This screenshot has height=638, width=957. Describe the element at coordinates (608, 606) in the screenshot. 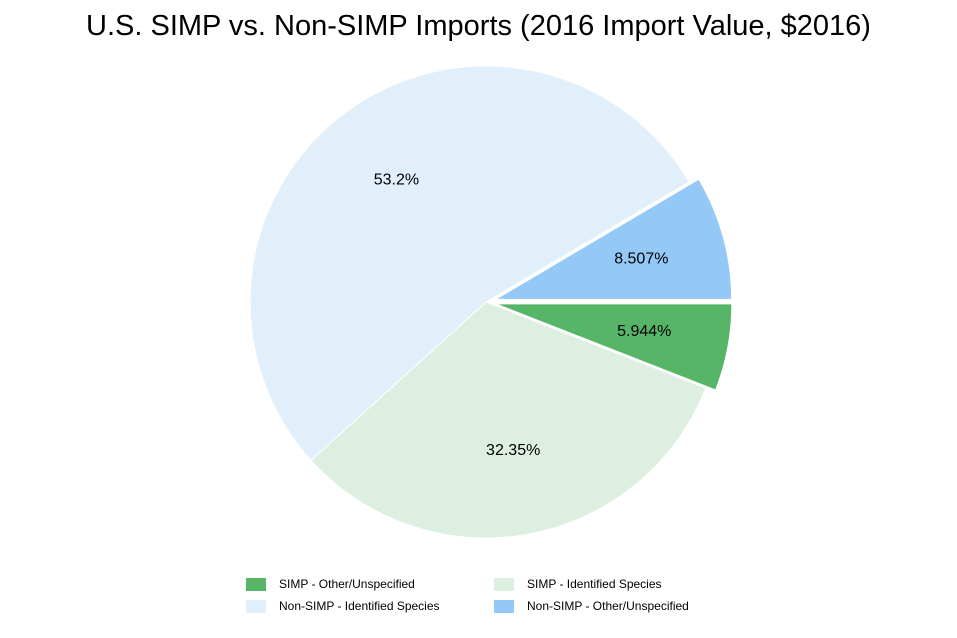

I see `legend-label: Non-SIMP - Other/Unspecified` at that location.